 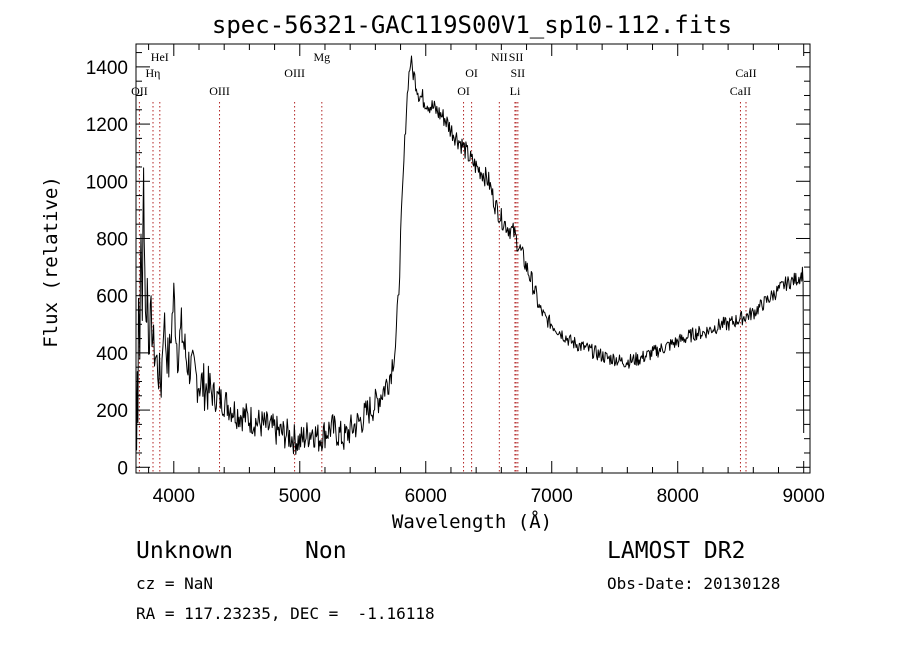 I want to click on y-tick-label: 1000, so click(x=107, y=182).